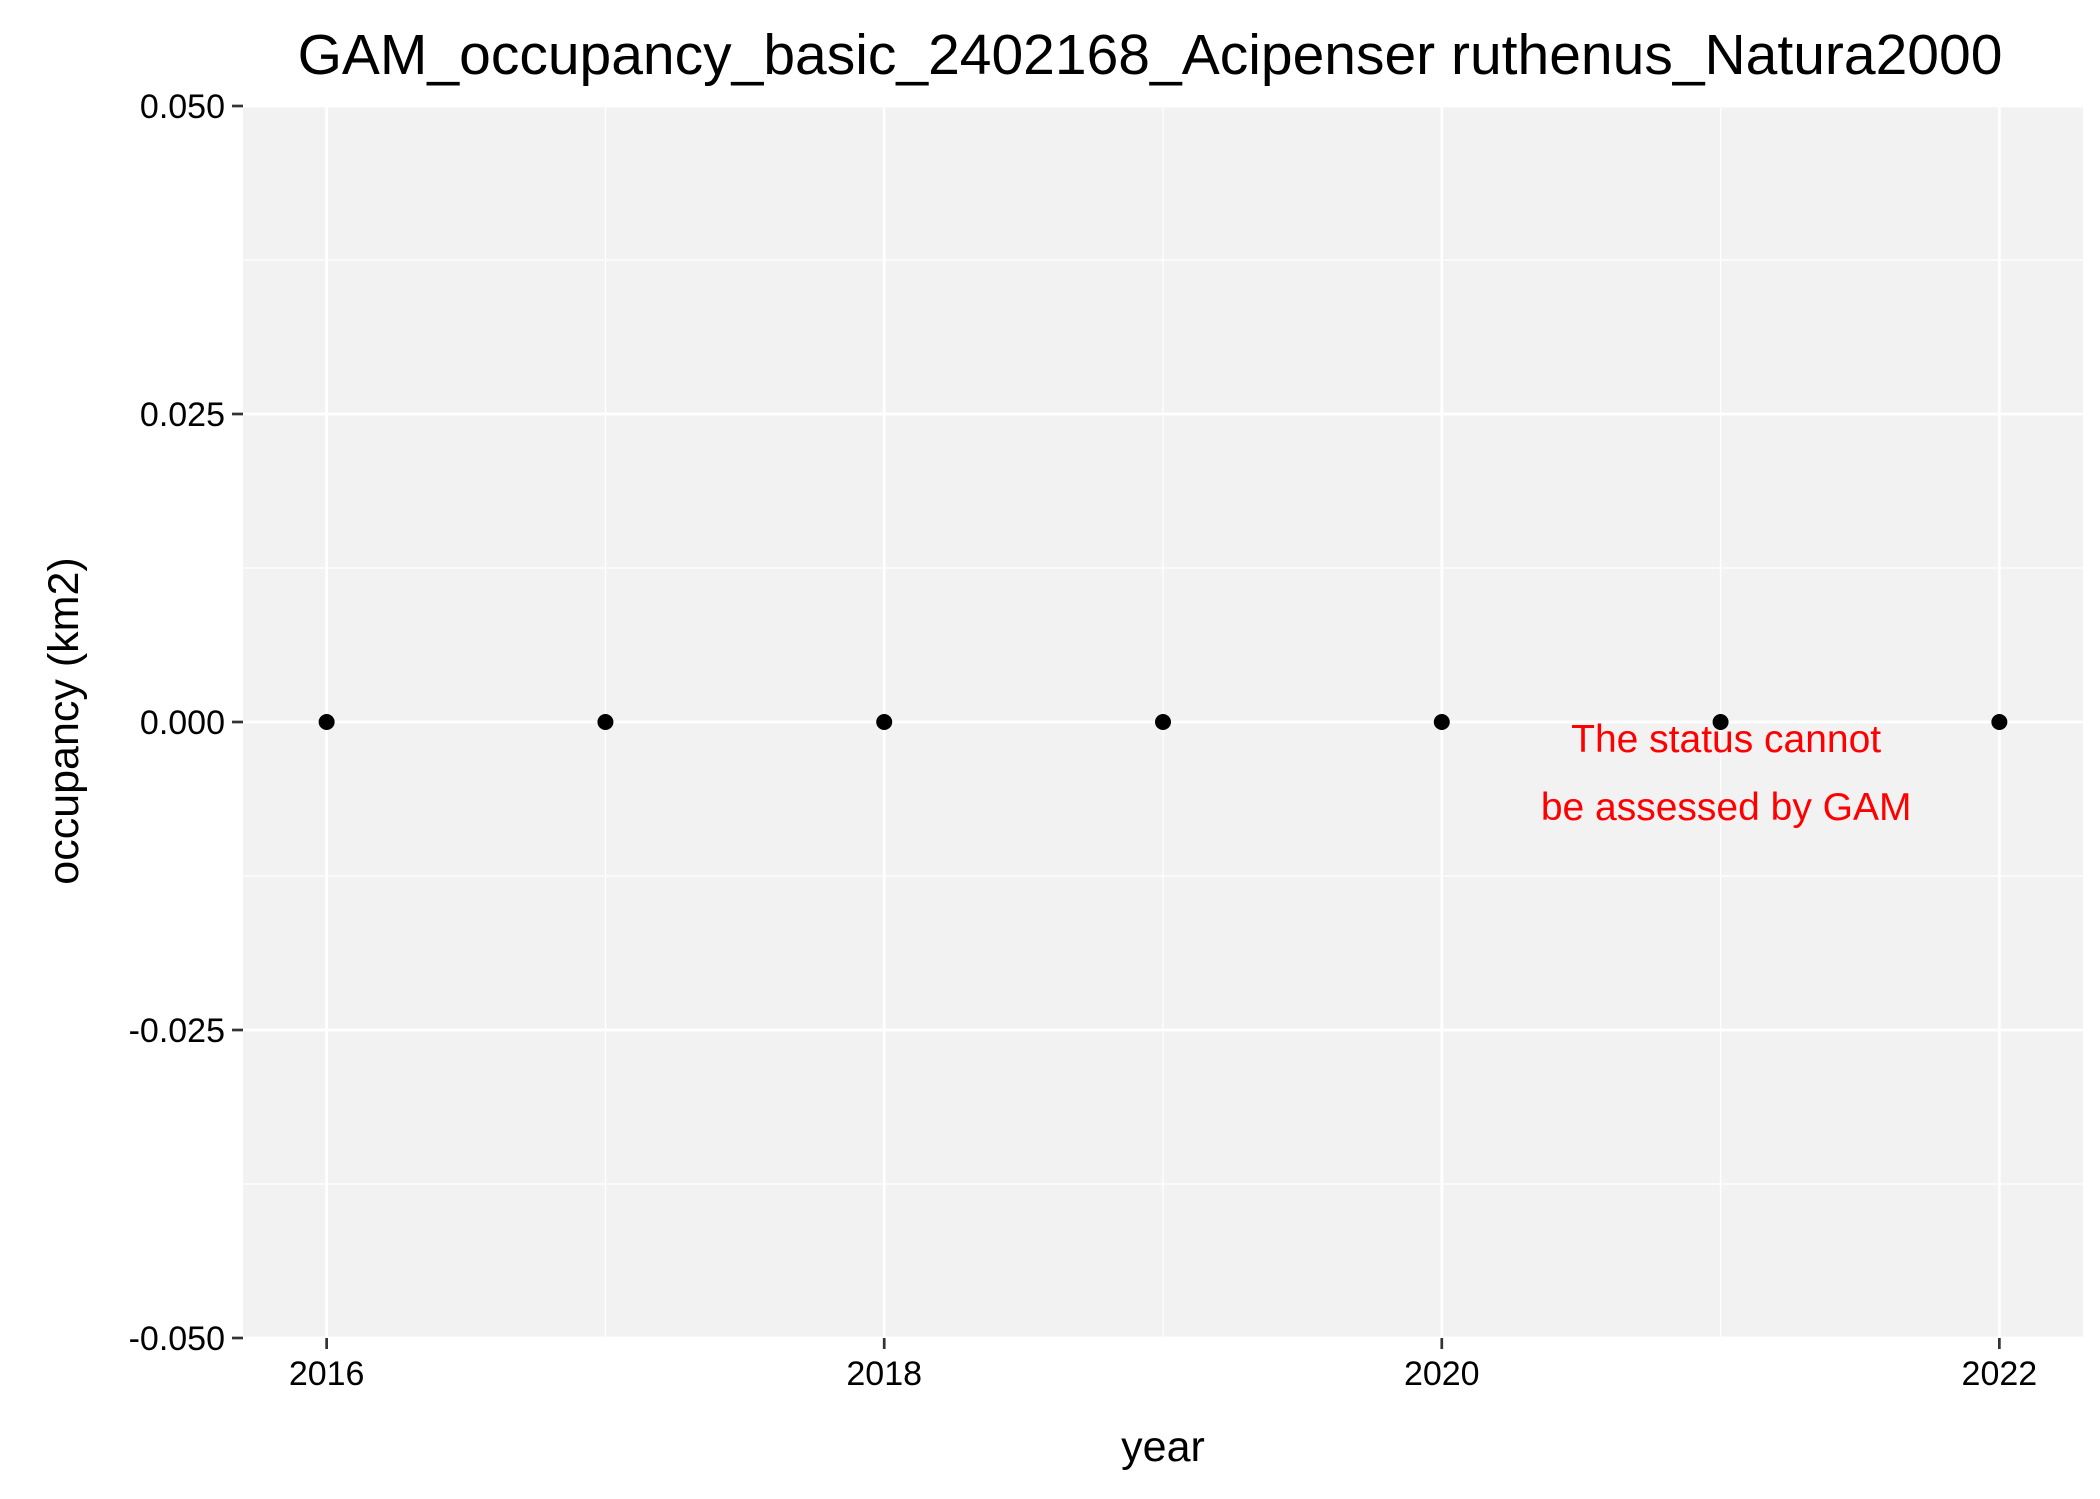  I want to click on x-axis: 2016 2018 2020 2022, so click(1163, 1365).